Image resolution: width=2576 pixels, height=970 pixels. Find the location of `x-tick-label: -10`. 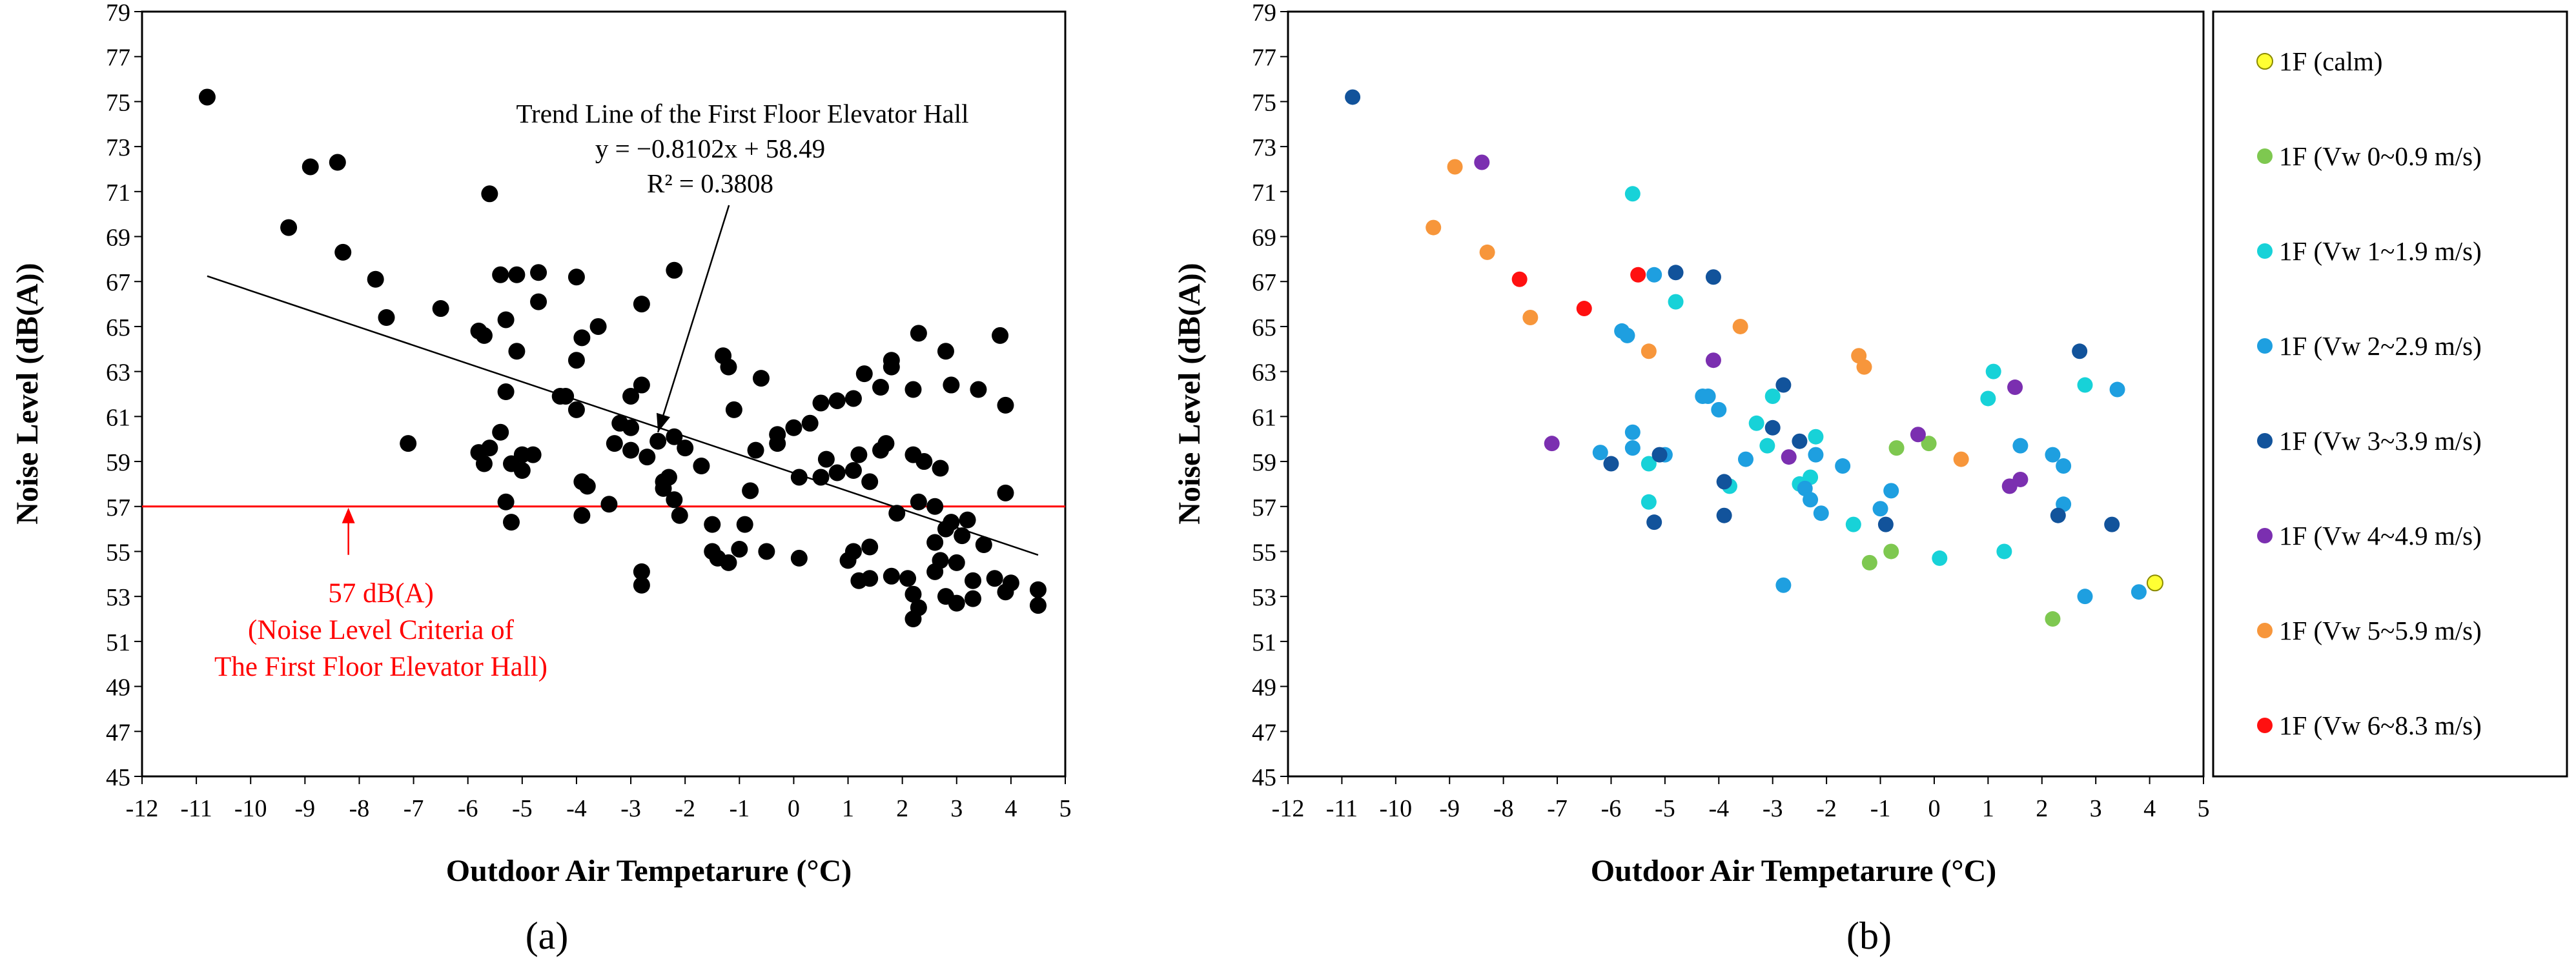

x-tick-label: -10 is located at coordinates (251, 808).